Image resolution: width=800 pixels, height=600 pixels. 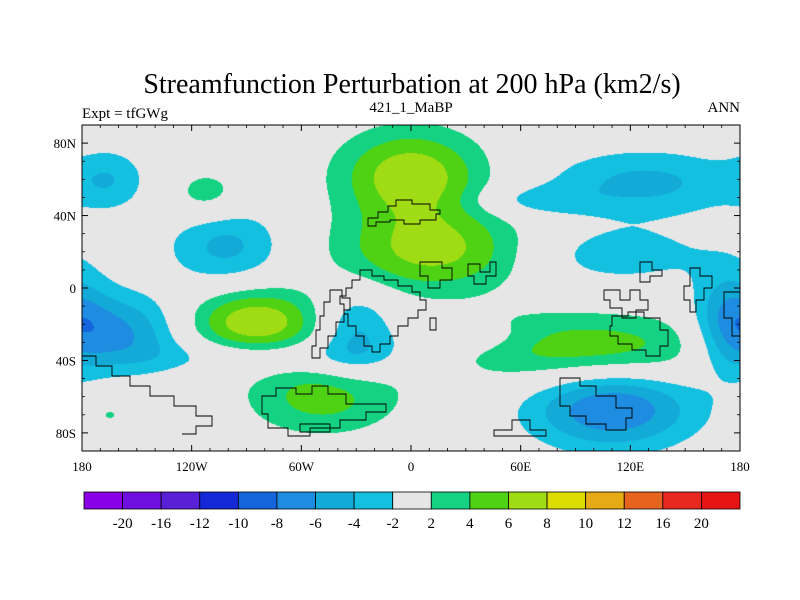 I want to click on y-tick-label: 80S, so click(x=66, y=433).